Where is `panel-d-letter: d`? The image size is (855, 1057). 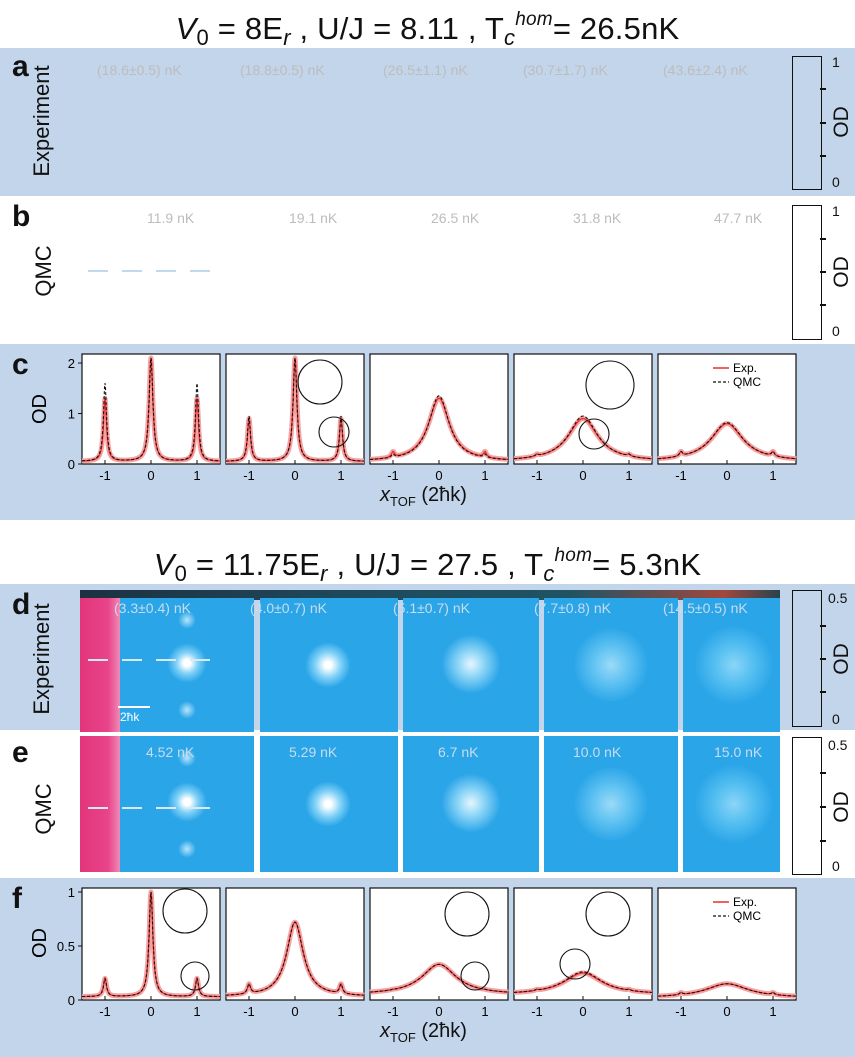
panel-d-letter: d is located at coordinates (21, 604).